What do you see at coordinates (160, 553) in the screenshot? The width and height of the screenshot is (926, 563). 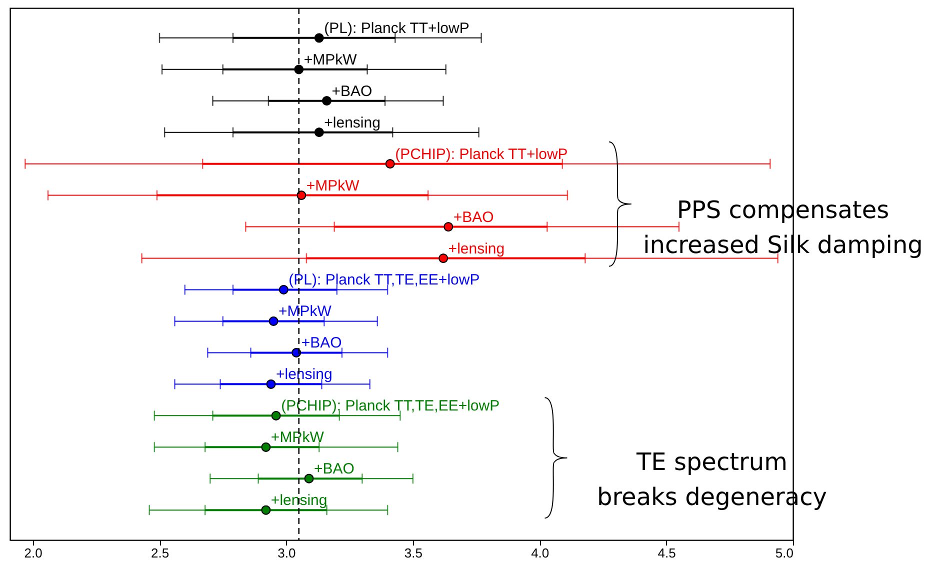 I see `x-tick-label: 2.5` at bounding box center [160, 553].